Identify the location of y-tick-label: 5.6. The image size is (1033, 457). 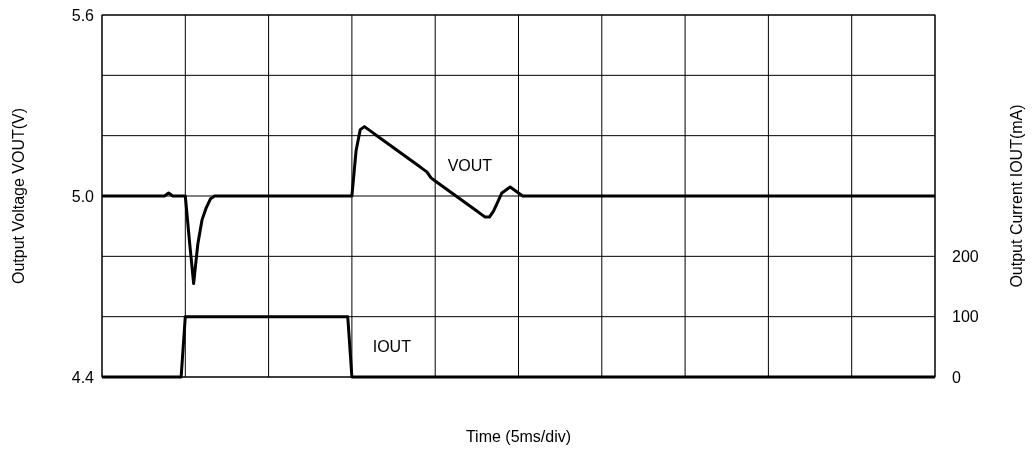
(83, 15).